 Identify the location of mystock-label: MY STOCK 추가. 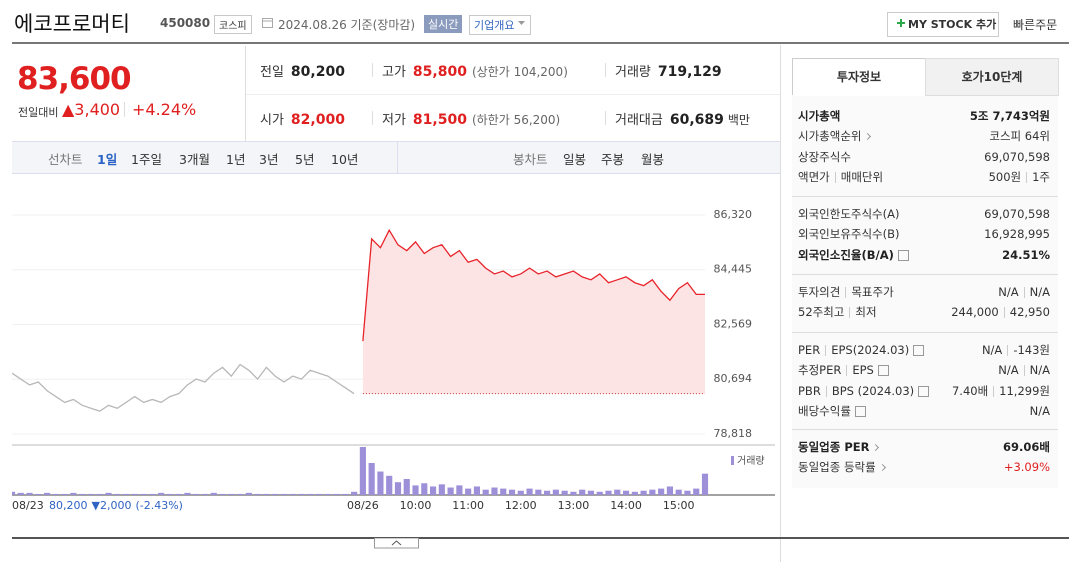
(952, 24).